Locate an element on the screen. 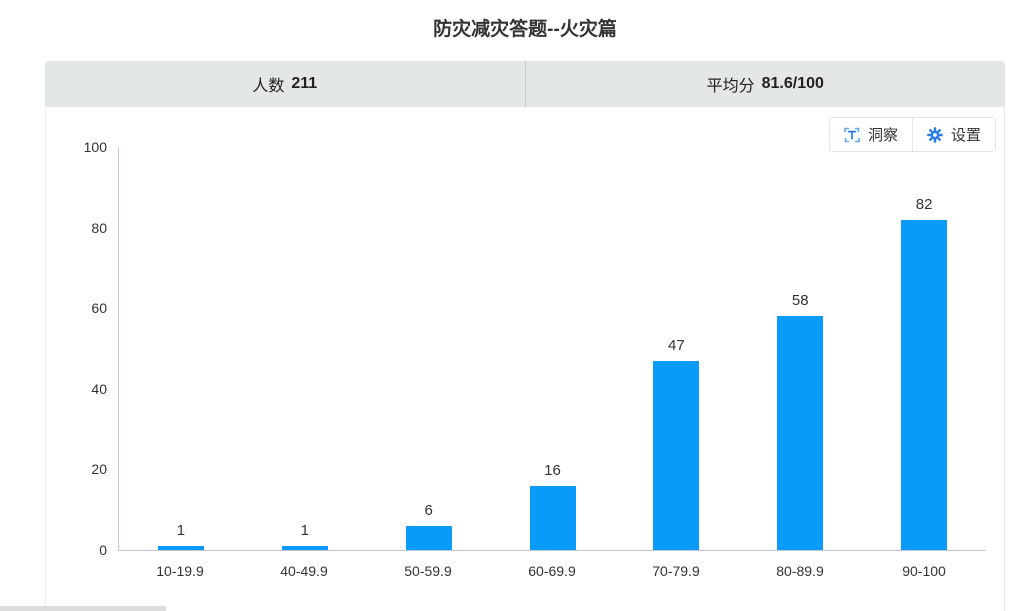 Image resolution: width=1022 pixels, height=611 pixels. y-tick-label: 20 is located at coordinates (99, 469).